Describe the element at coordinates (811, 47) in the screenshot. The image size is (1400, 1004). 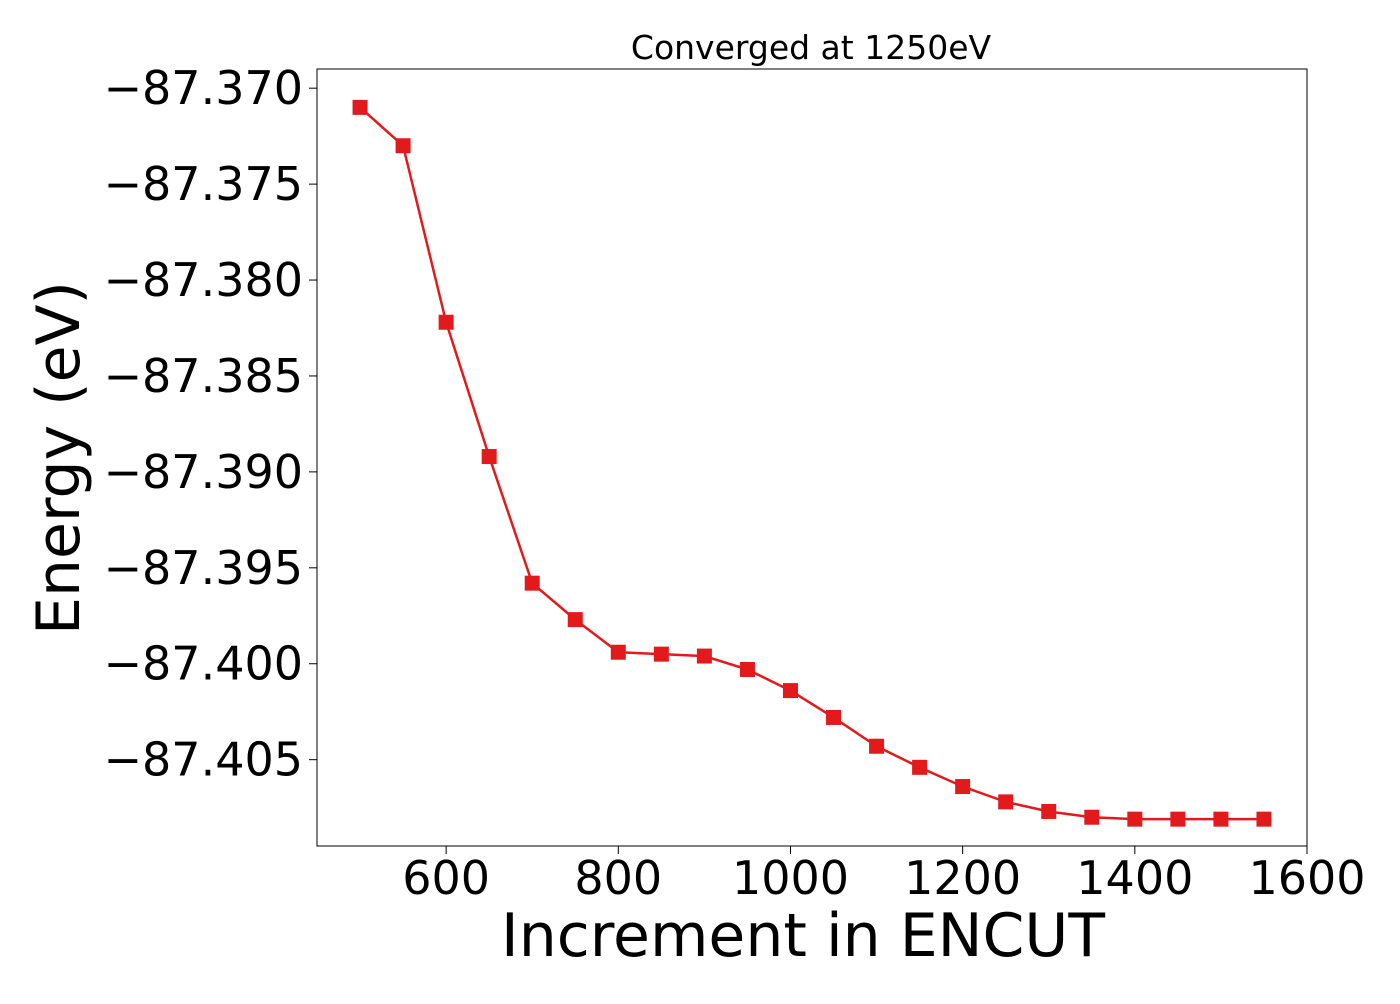
I see `chart-title: Converged at 1250eV` at that location.